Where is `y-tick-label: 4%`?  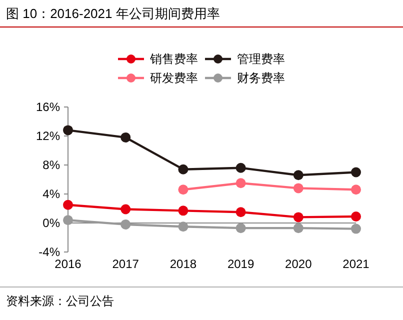
y-tick-label: 4% is located at coordinates (51, 194).